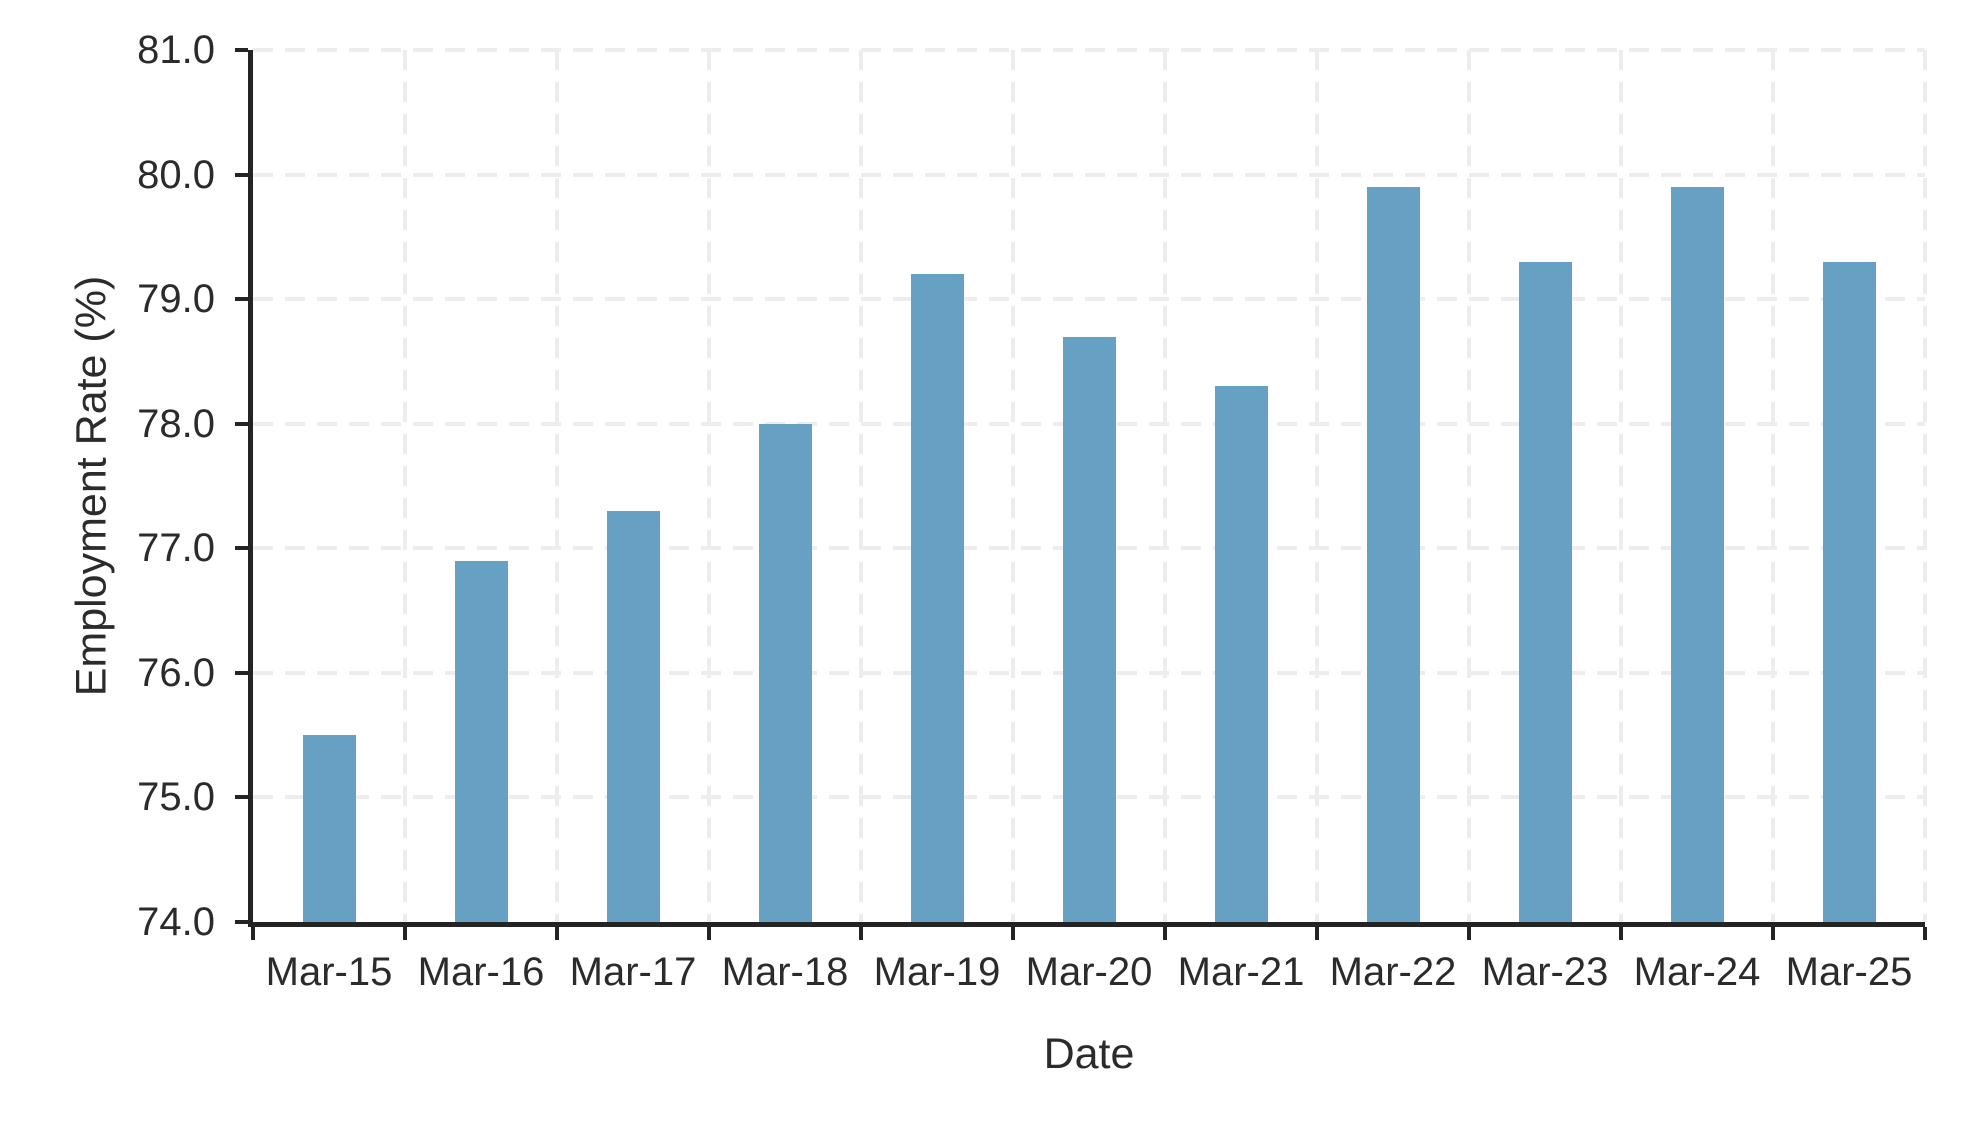 This screenshot has height=1135, width=1971. What do you see at coordinates (1241, 972) in the screenshot?
I see `x-tick-label: Mar-21` at bounding box center [1241, 972].